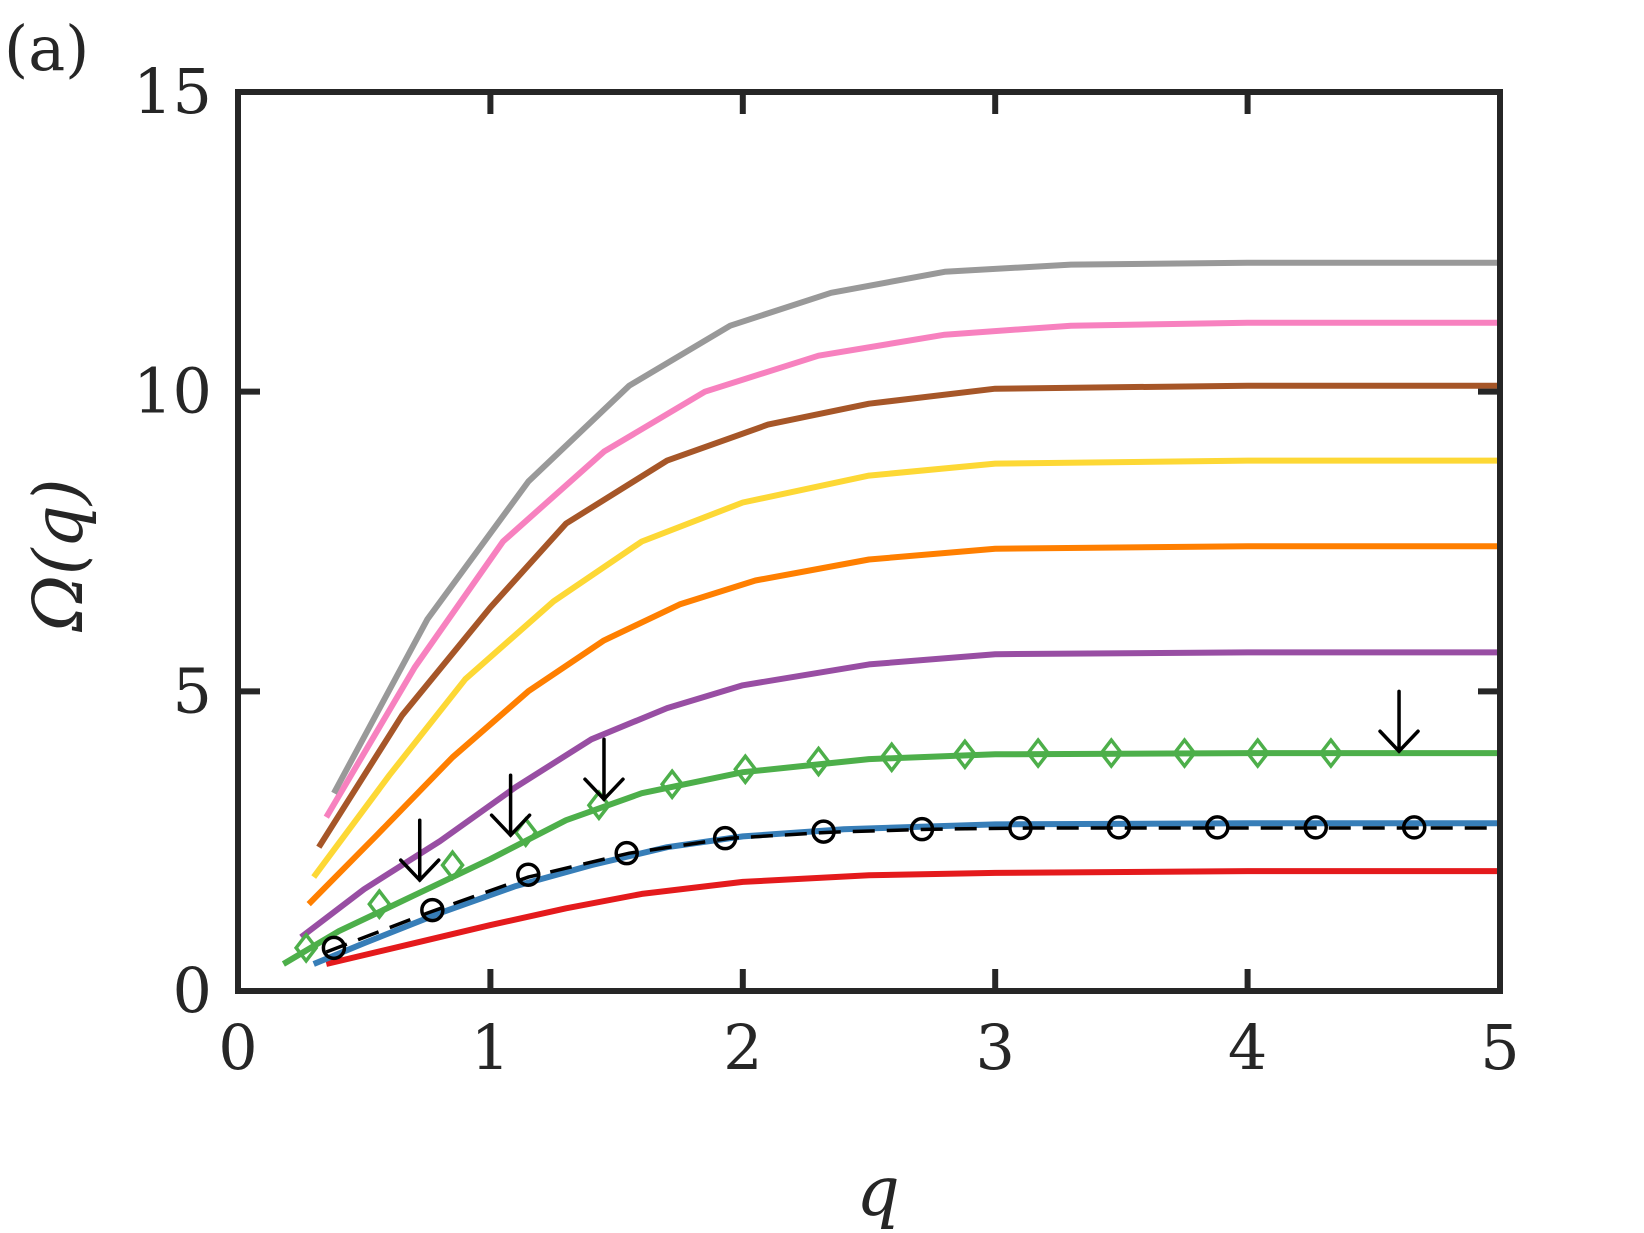 This screenshot has width=1644, height=1233. What do you see at coordinates (742, 1047) in the screenshot?
I see `x-tick-label: 2` at bounding box center [742, 1047].